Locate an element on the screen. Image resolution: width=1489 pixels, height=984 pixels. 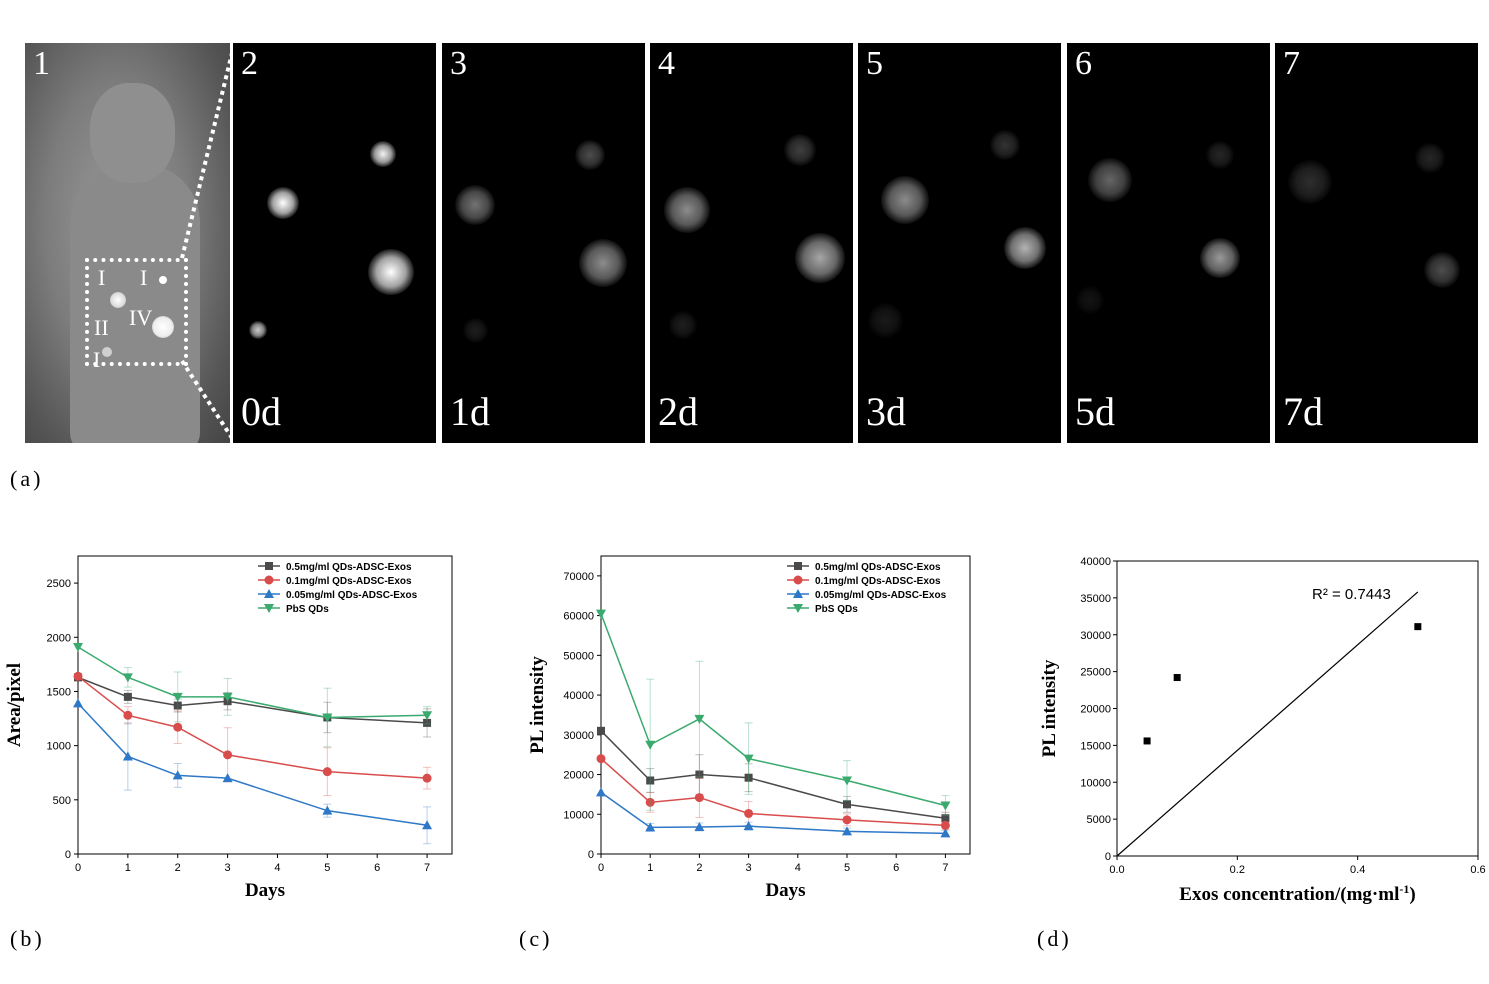
mouse-photo-panel: 1 I I II IV I is located at coordinates (127, 243).